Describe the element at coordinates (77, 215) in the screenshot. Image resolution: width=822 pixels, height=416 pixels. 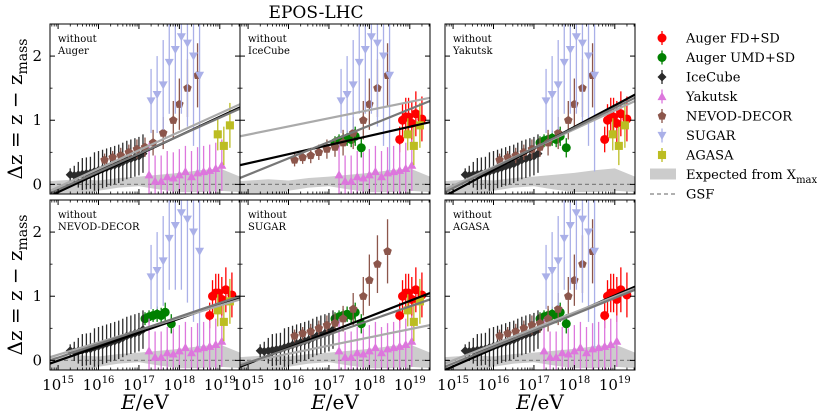
I see `panel-label-line1: without` at that location.